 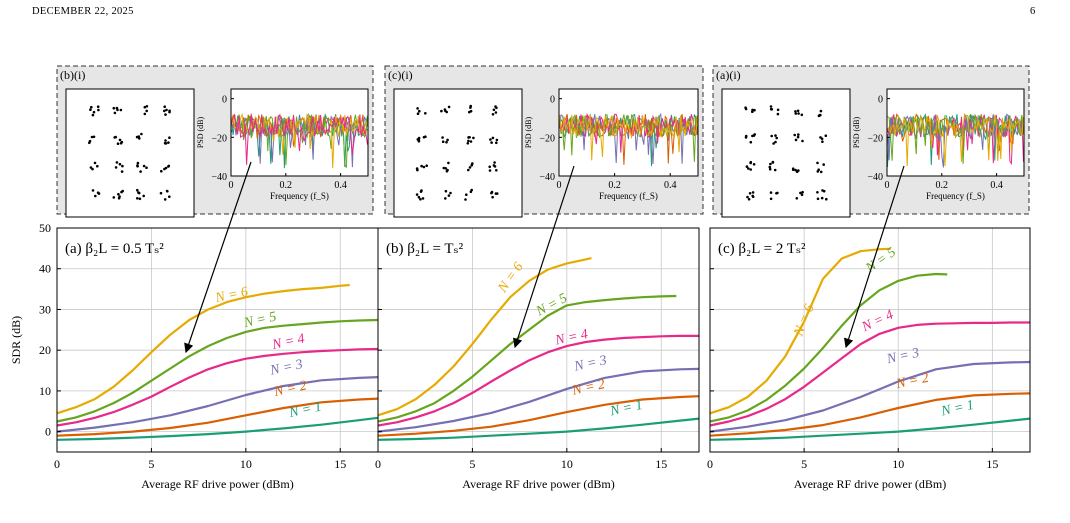 What do you see at coordinates (203, 349) in the screenshot?
I see `series-line-n6` at bounding box center [203, 349].